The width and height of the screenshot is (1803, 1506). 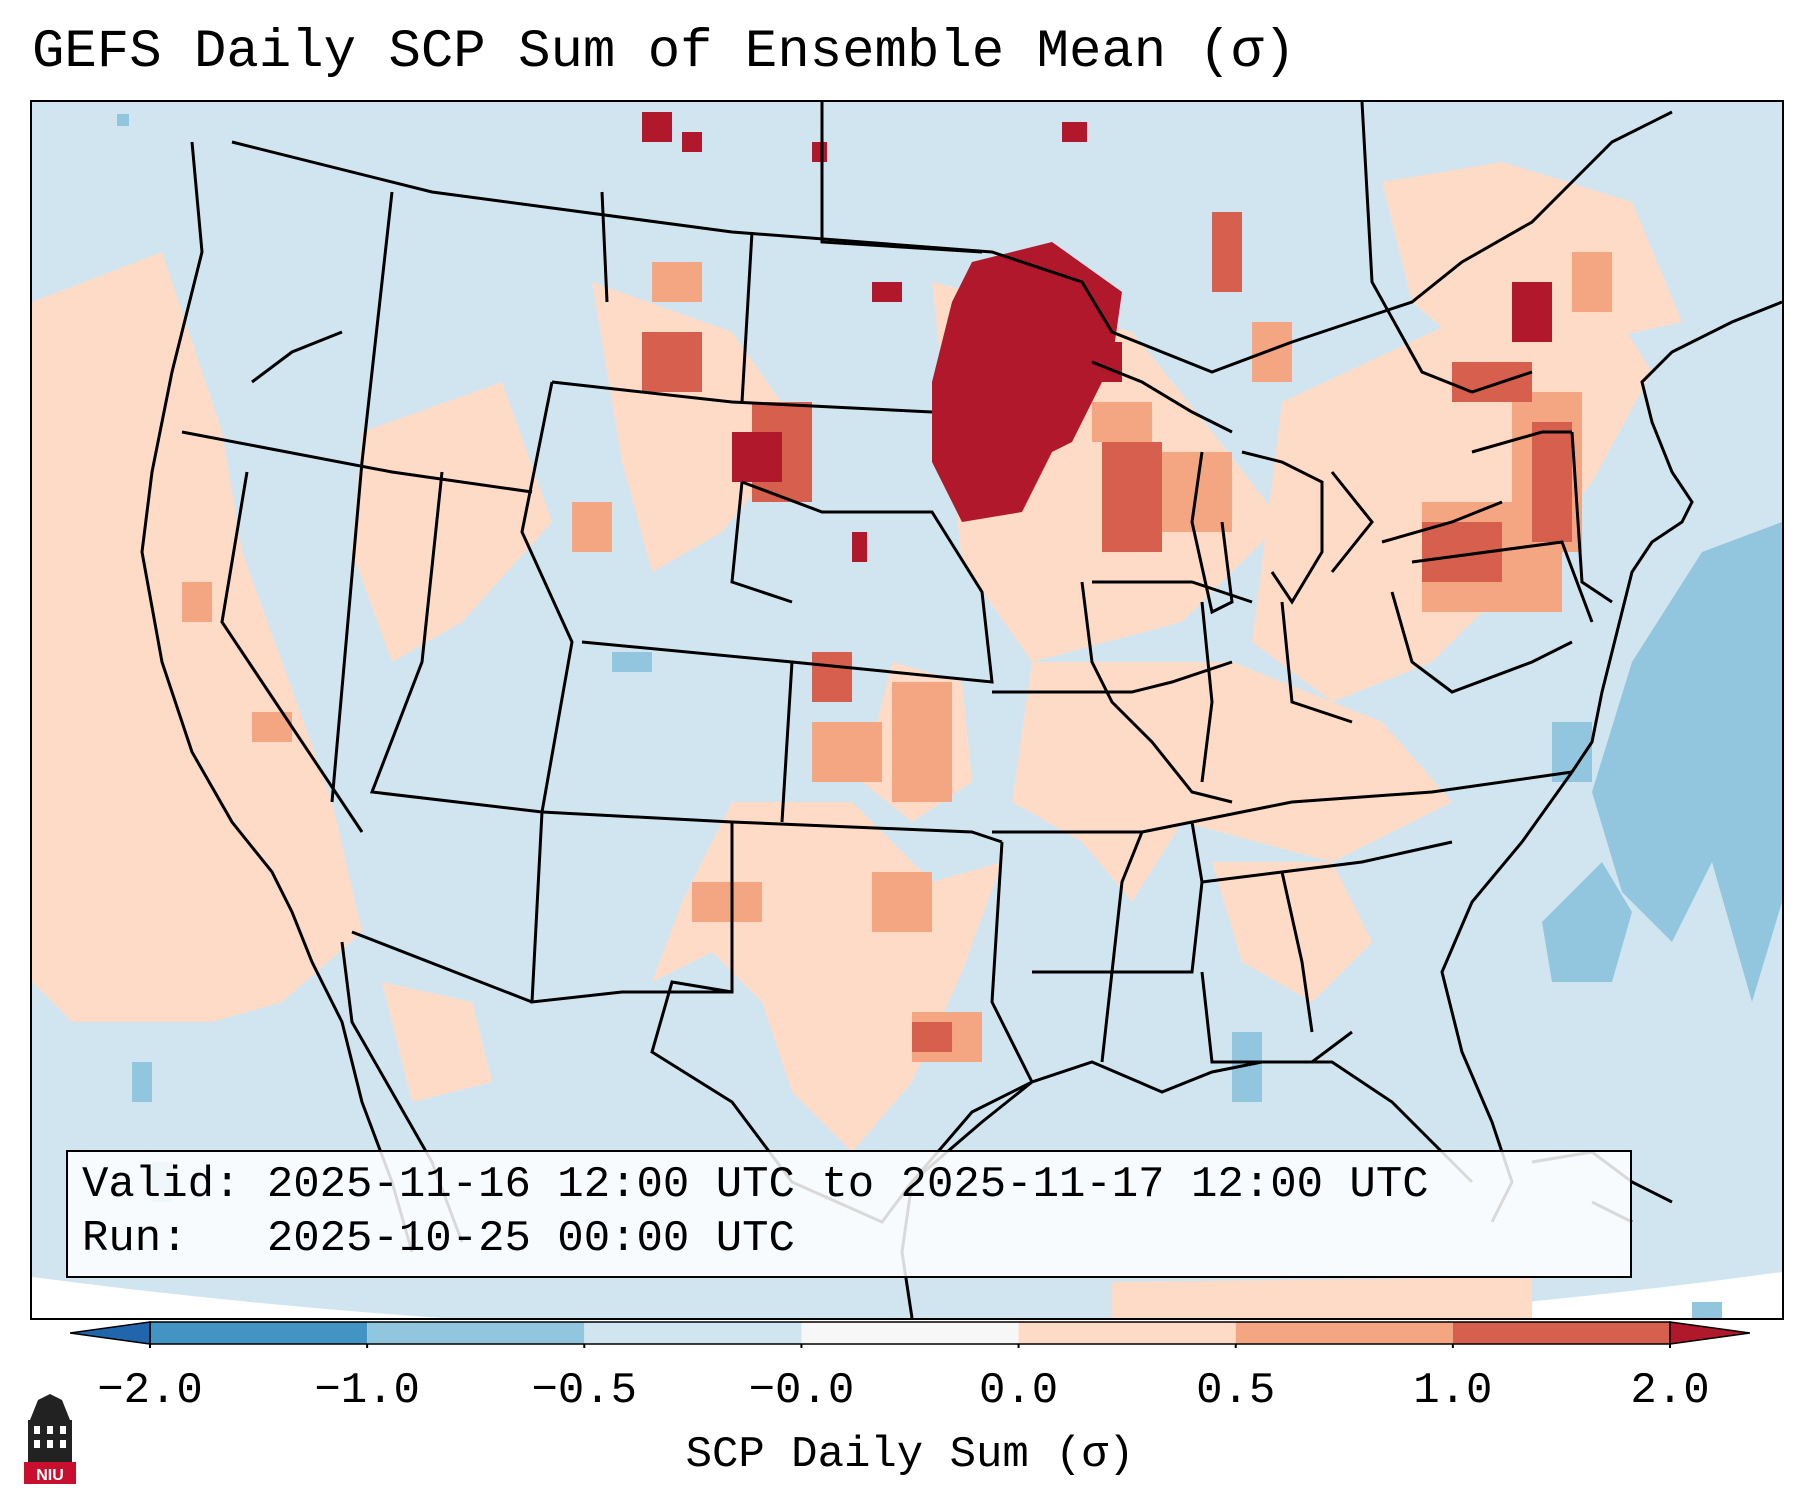 I want to click on colorbar, so click(x=910, y=1334).